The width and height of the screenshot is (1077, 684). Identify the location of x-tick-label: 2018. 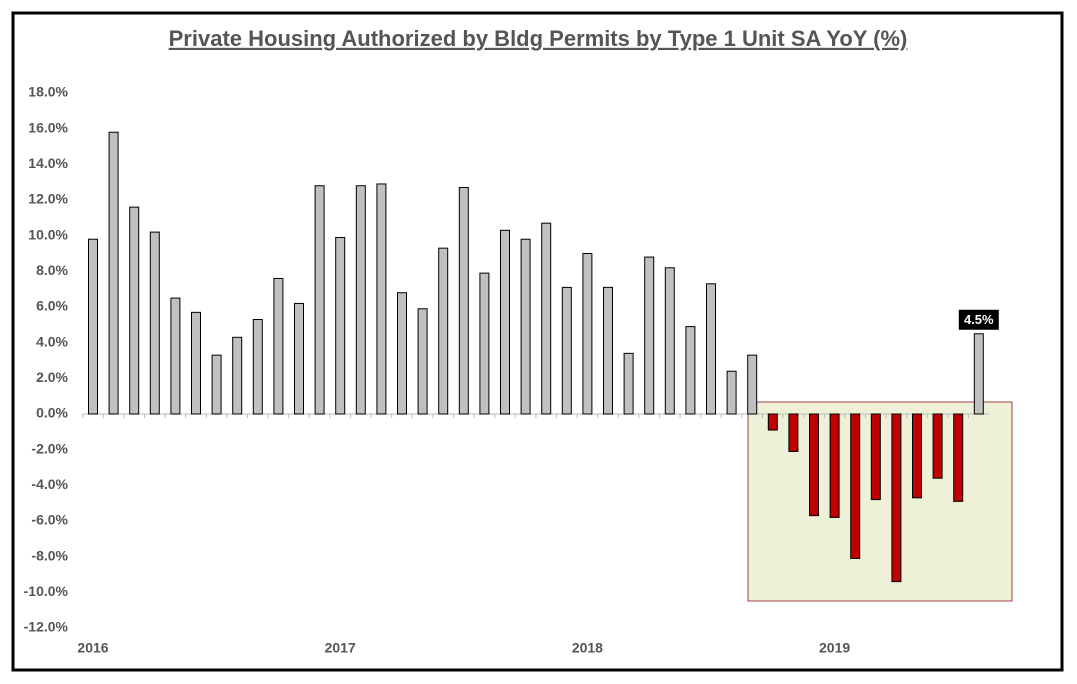
(587, 648).